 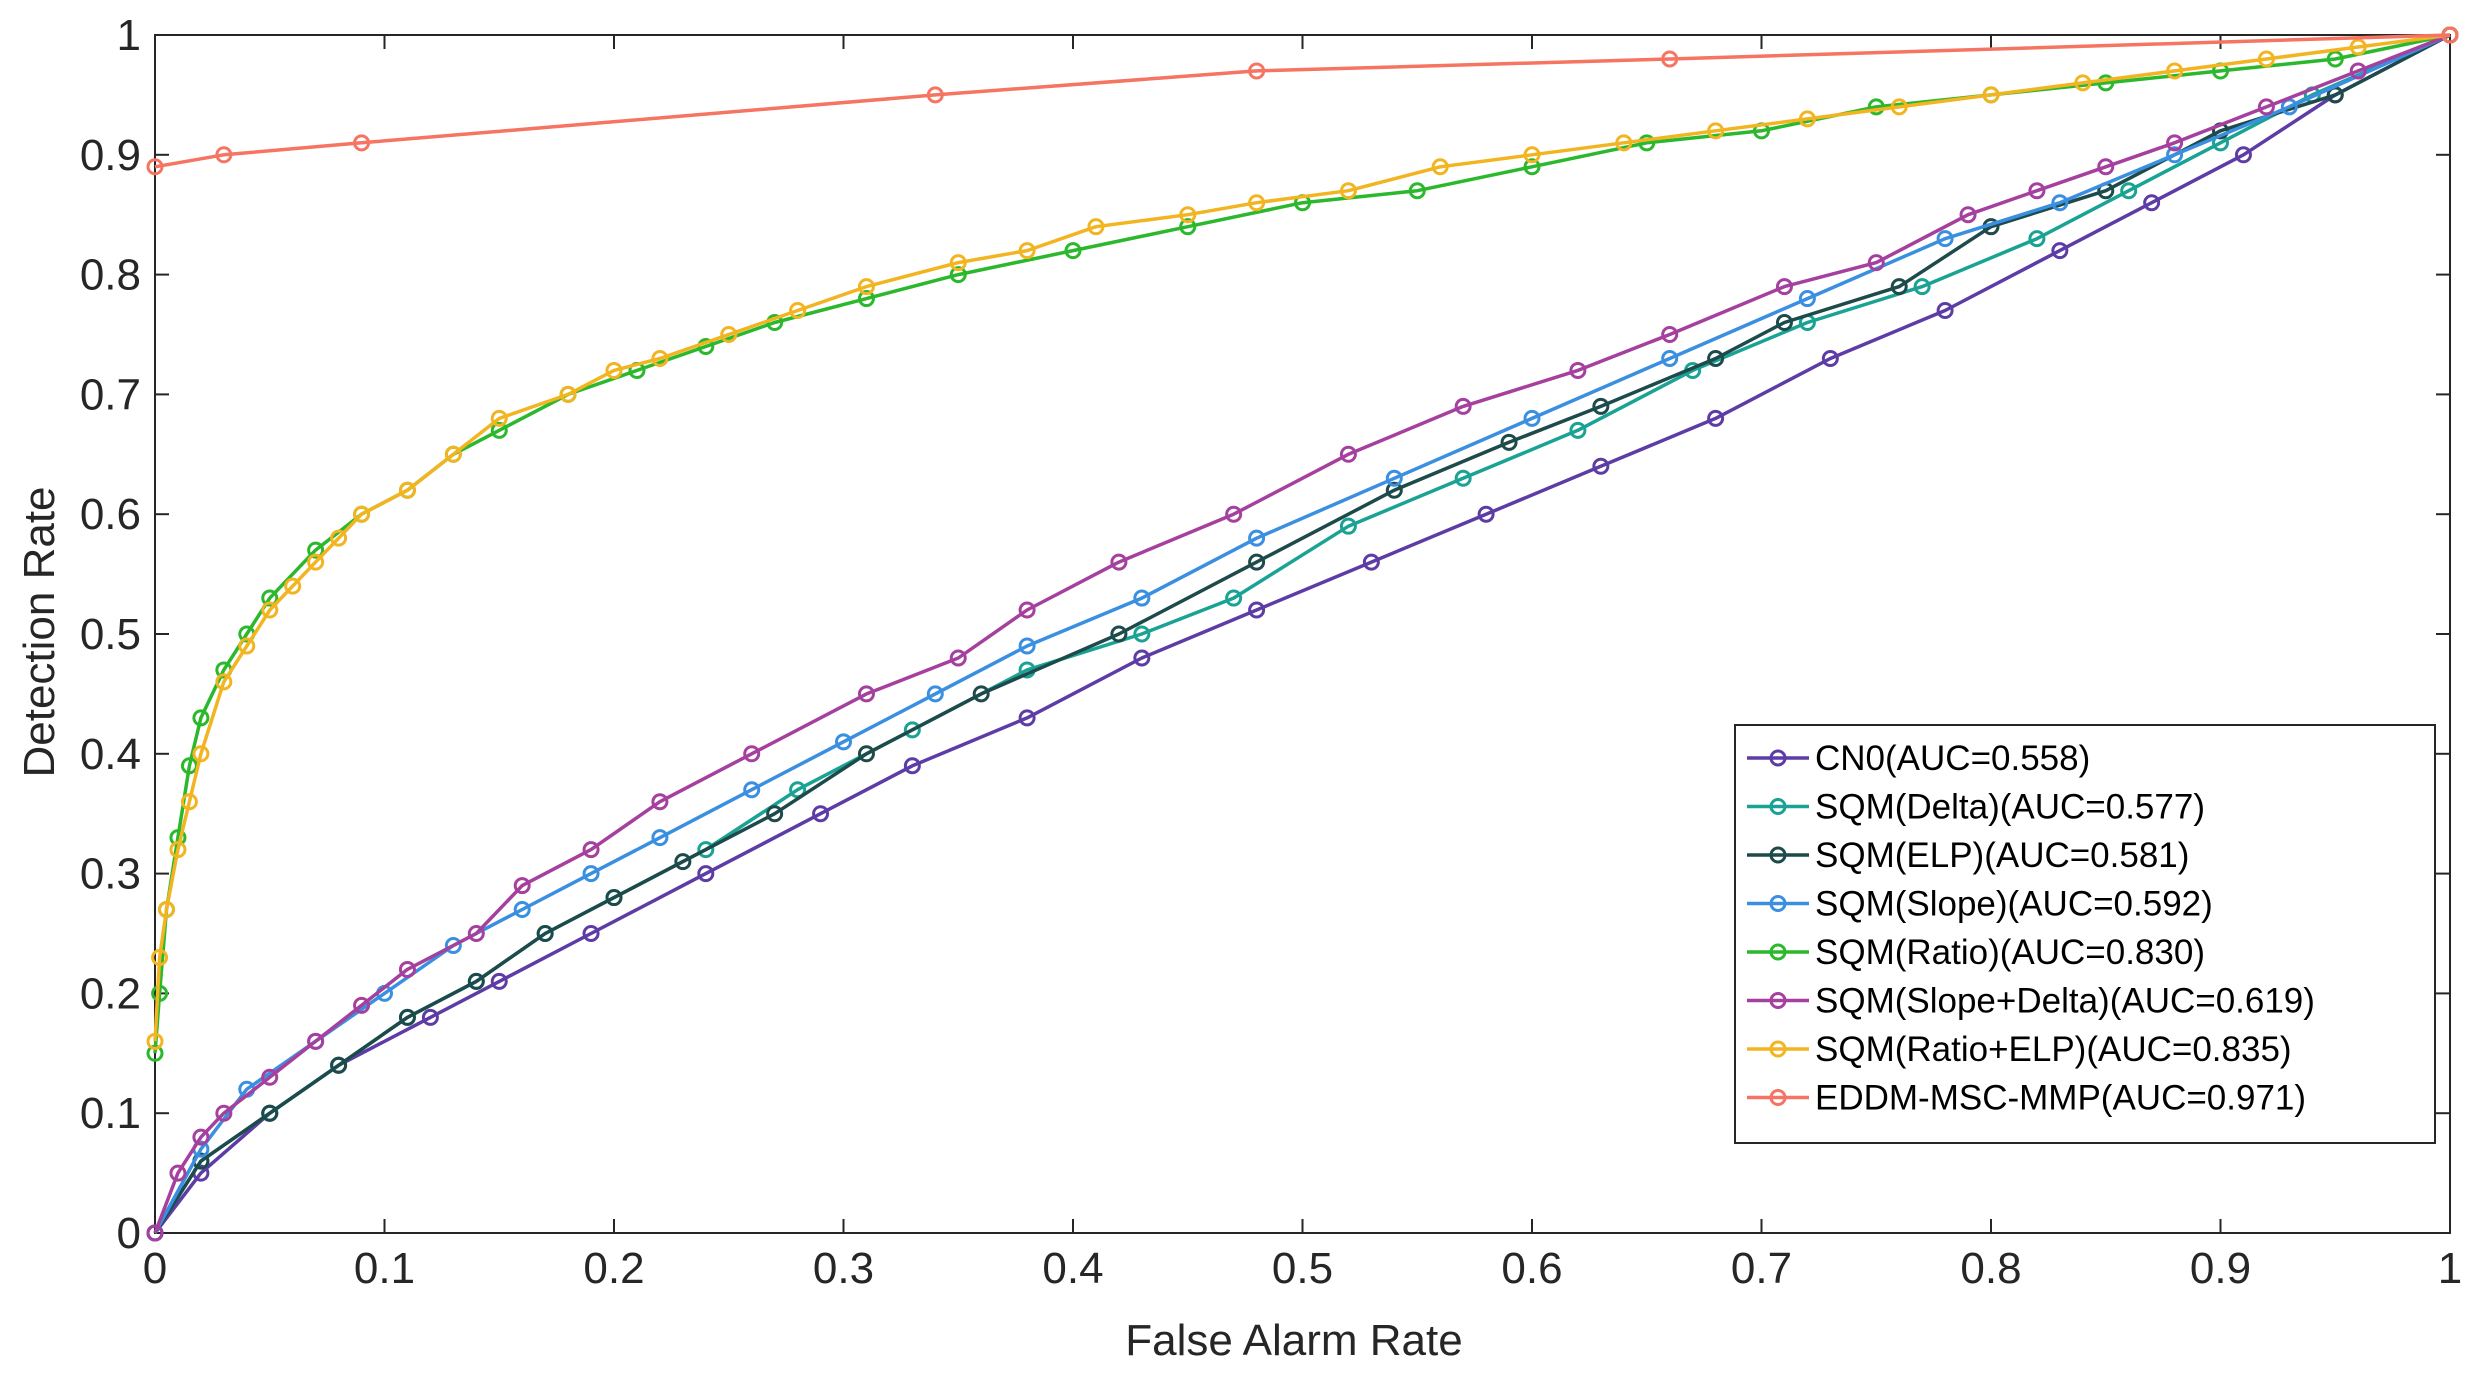 I want to click on y-tick-label: 0.8, so click(x=110, y=275).